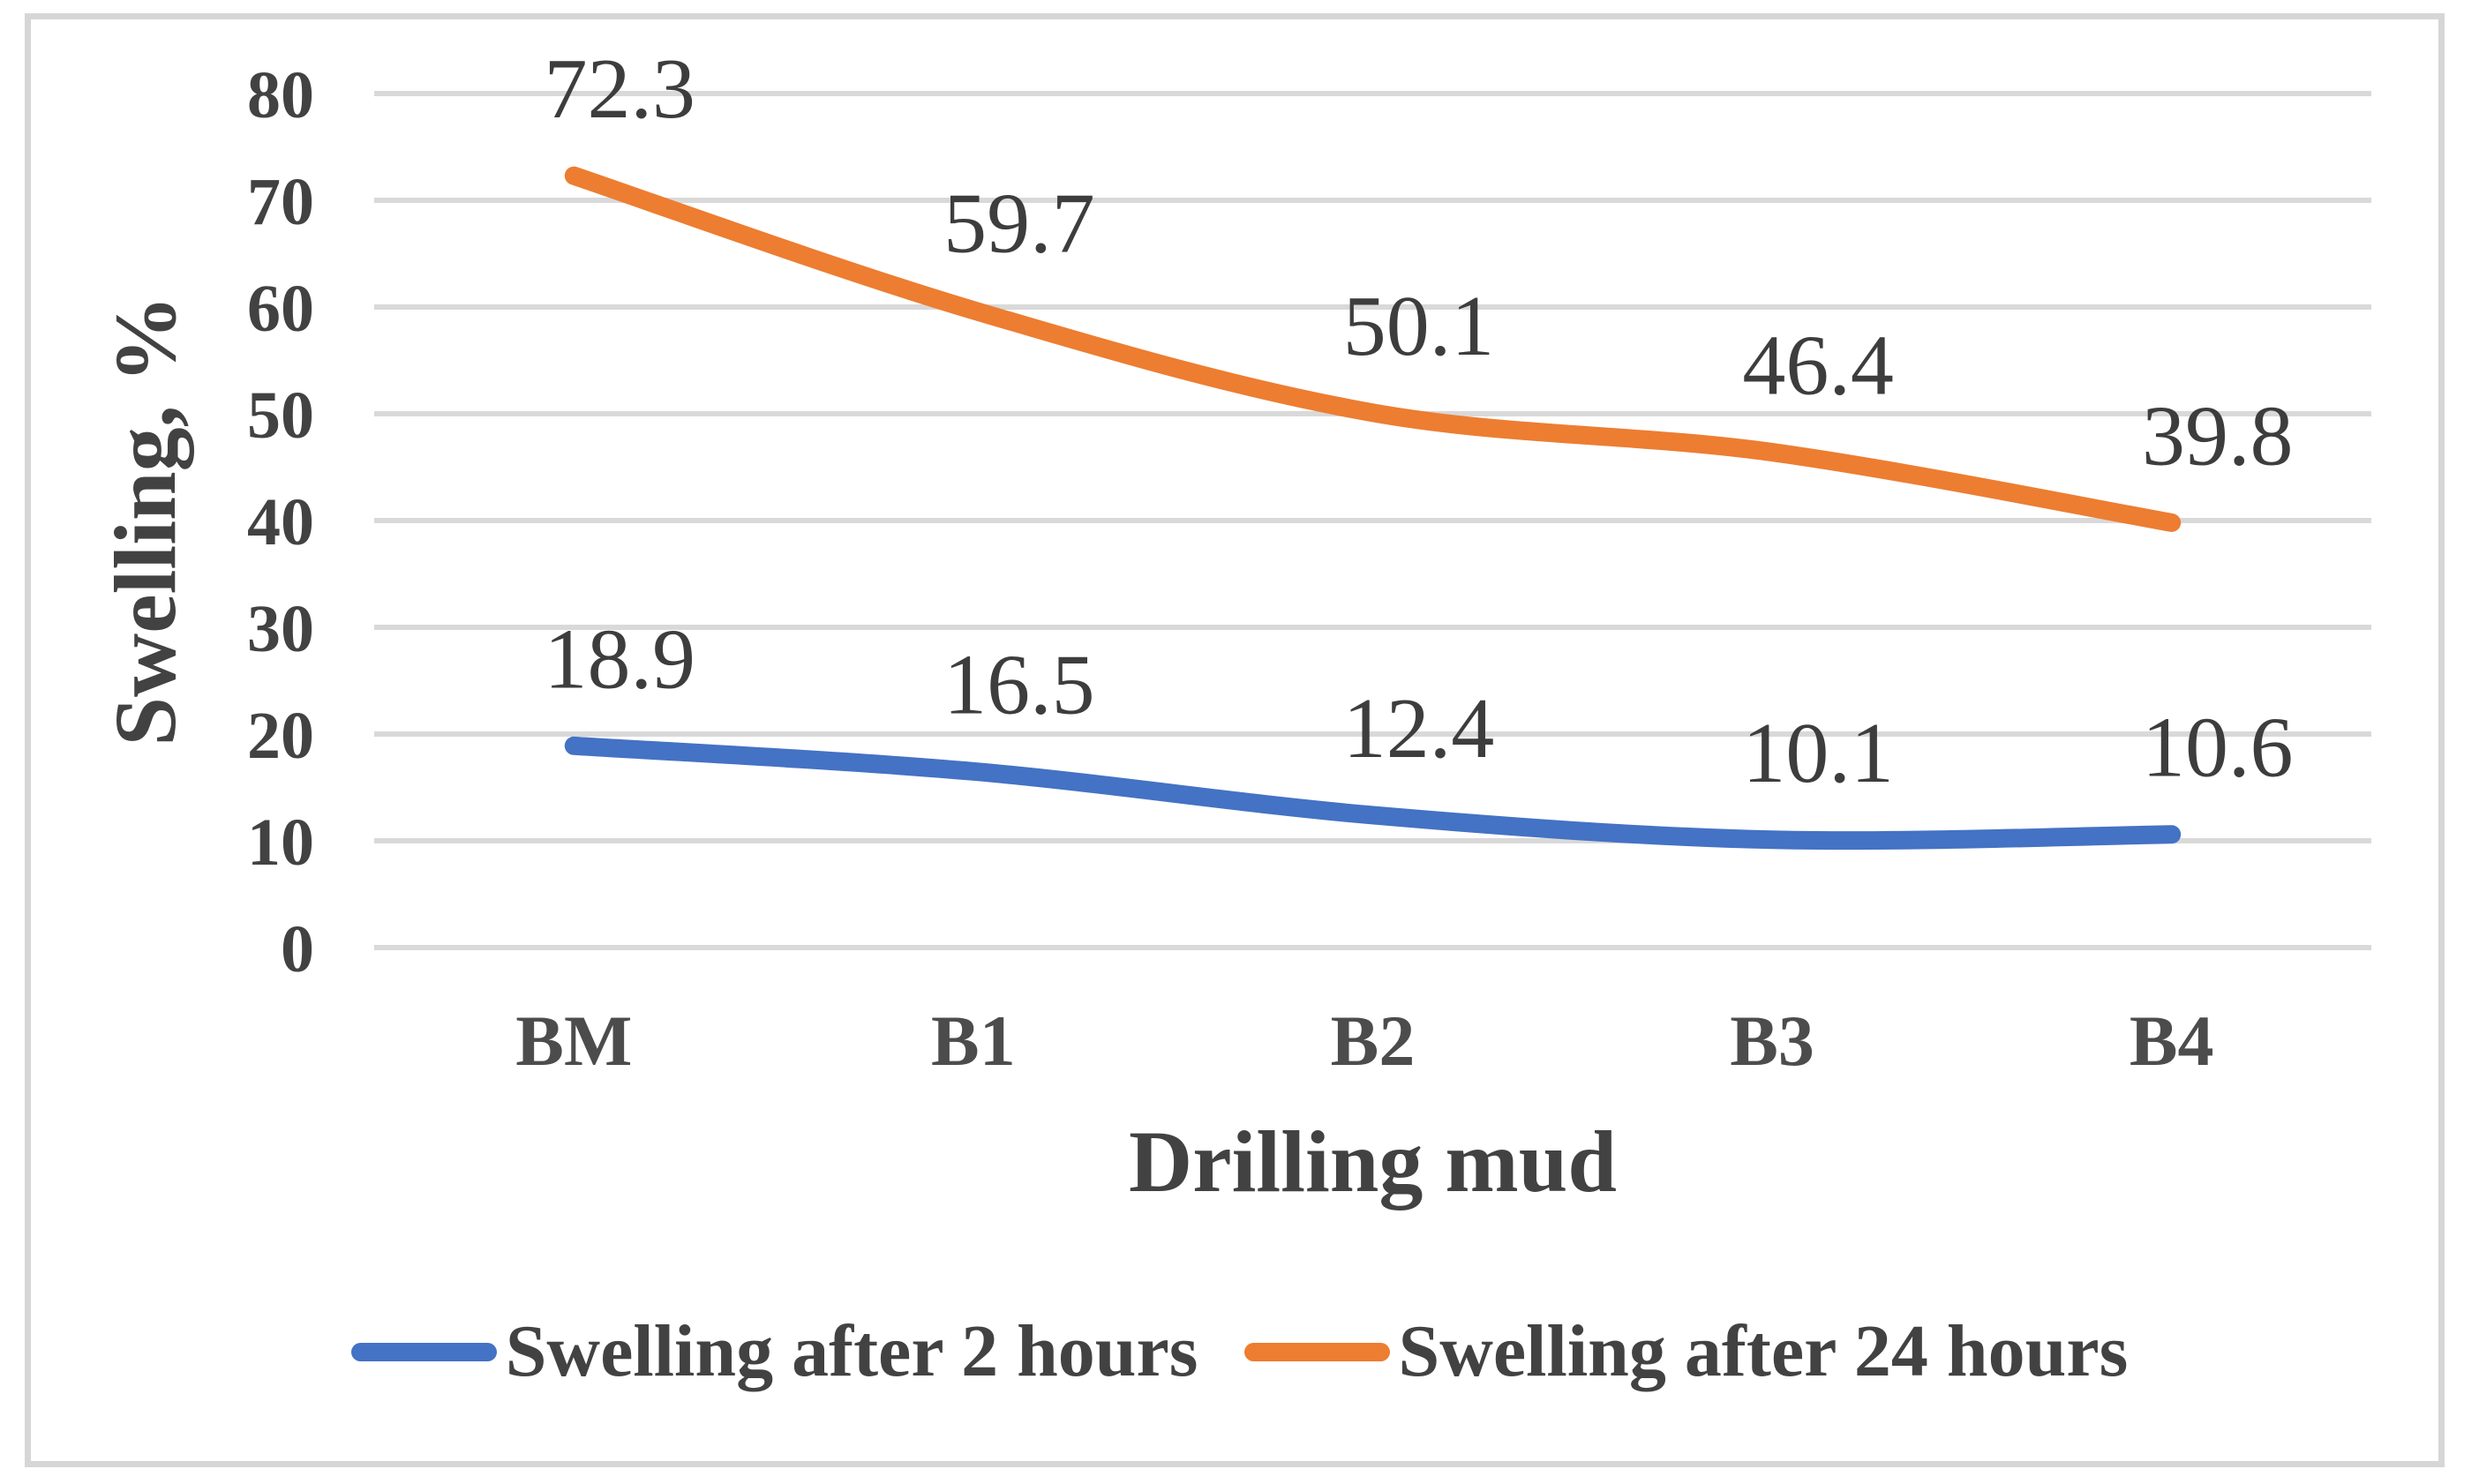 The image size is (2479, 1484). I want to click on x-category-label: B4, so click(2172, 1041).